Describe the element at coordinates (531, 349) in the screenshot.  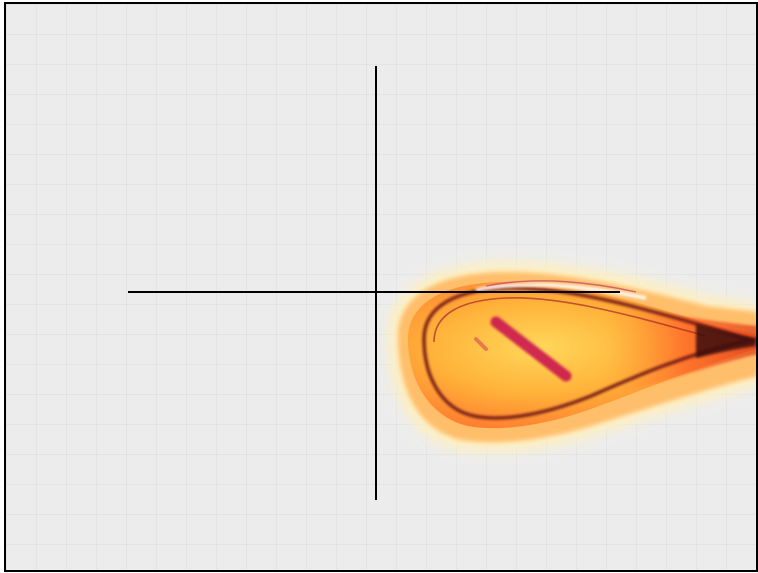
I see `inner-streak` at that location.